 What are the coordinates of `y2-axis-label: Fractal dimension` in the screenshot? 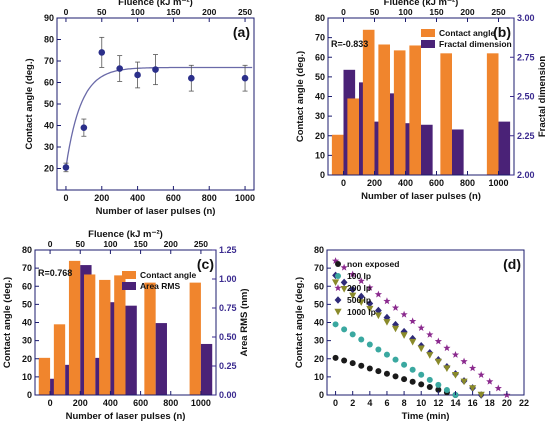 It's located at (542, 96).